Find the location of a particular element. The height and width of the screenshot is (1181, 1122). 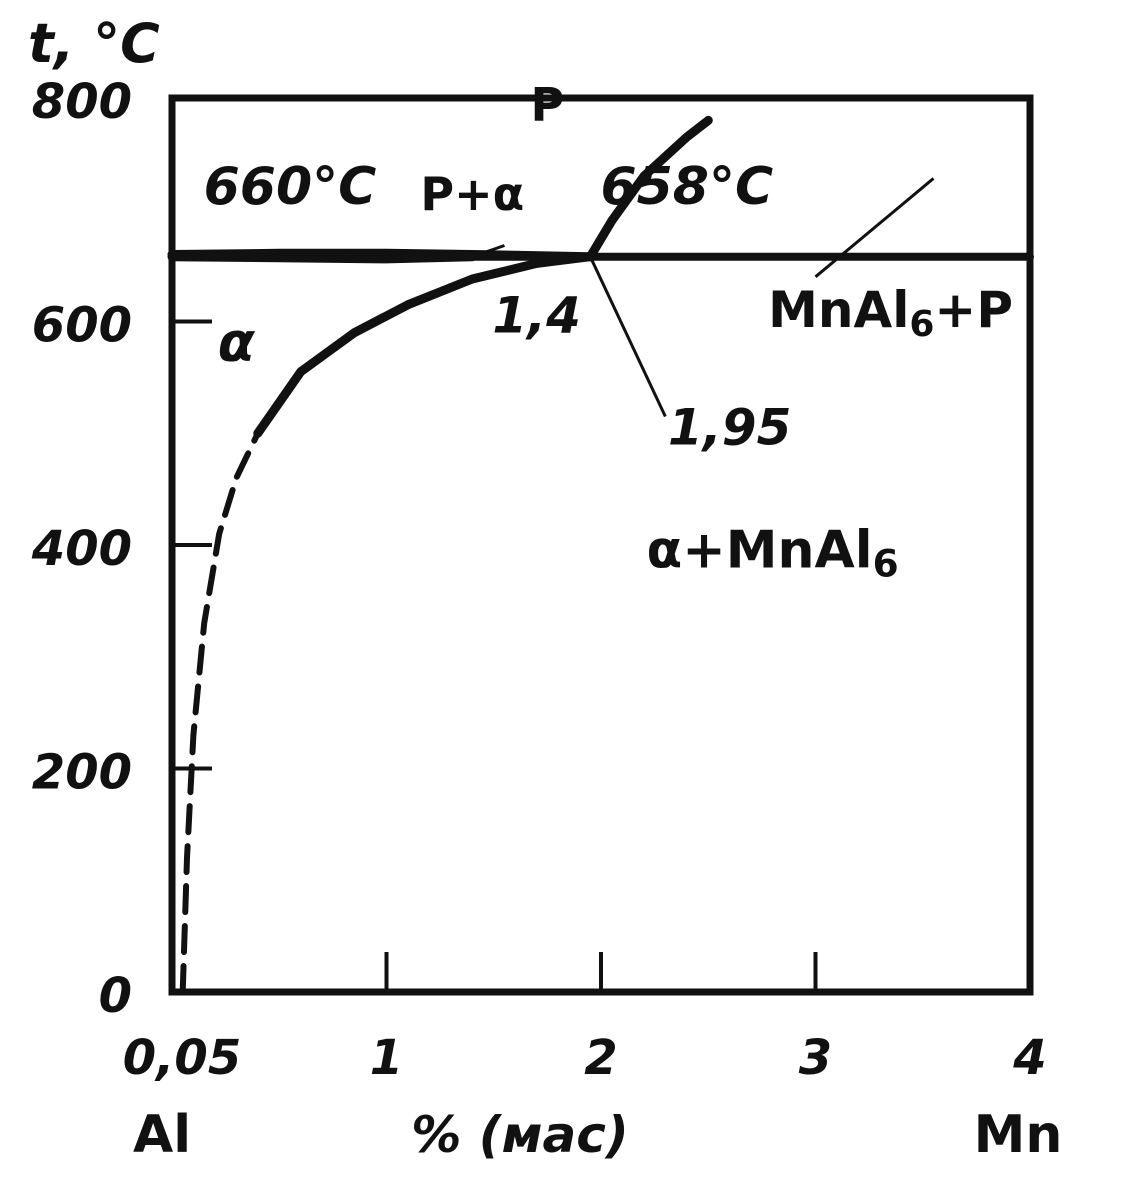

leader-mnal6-p is located at coordinates (874, 227).